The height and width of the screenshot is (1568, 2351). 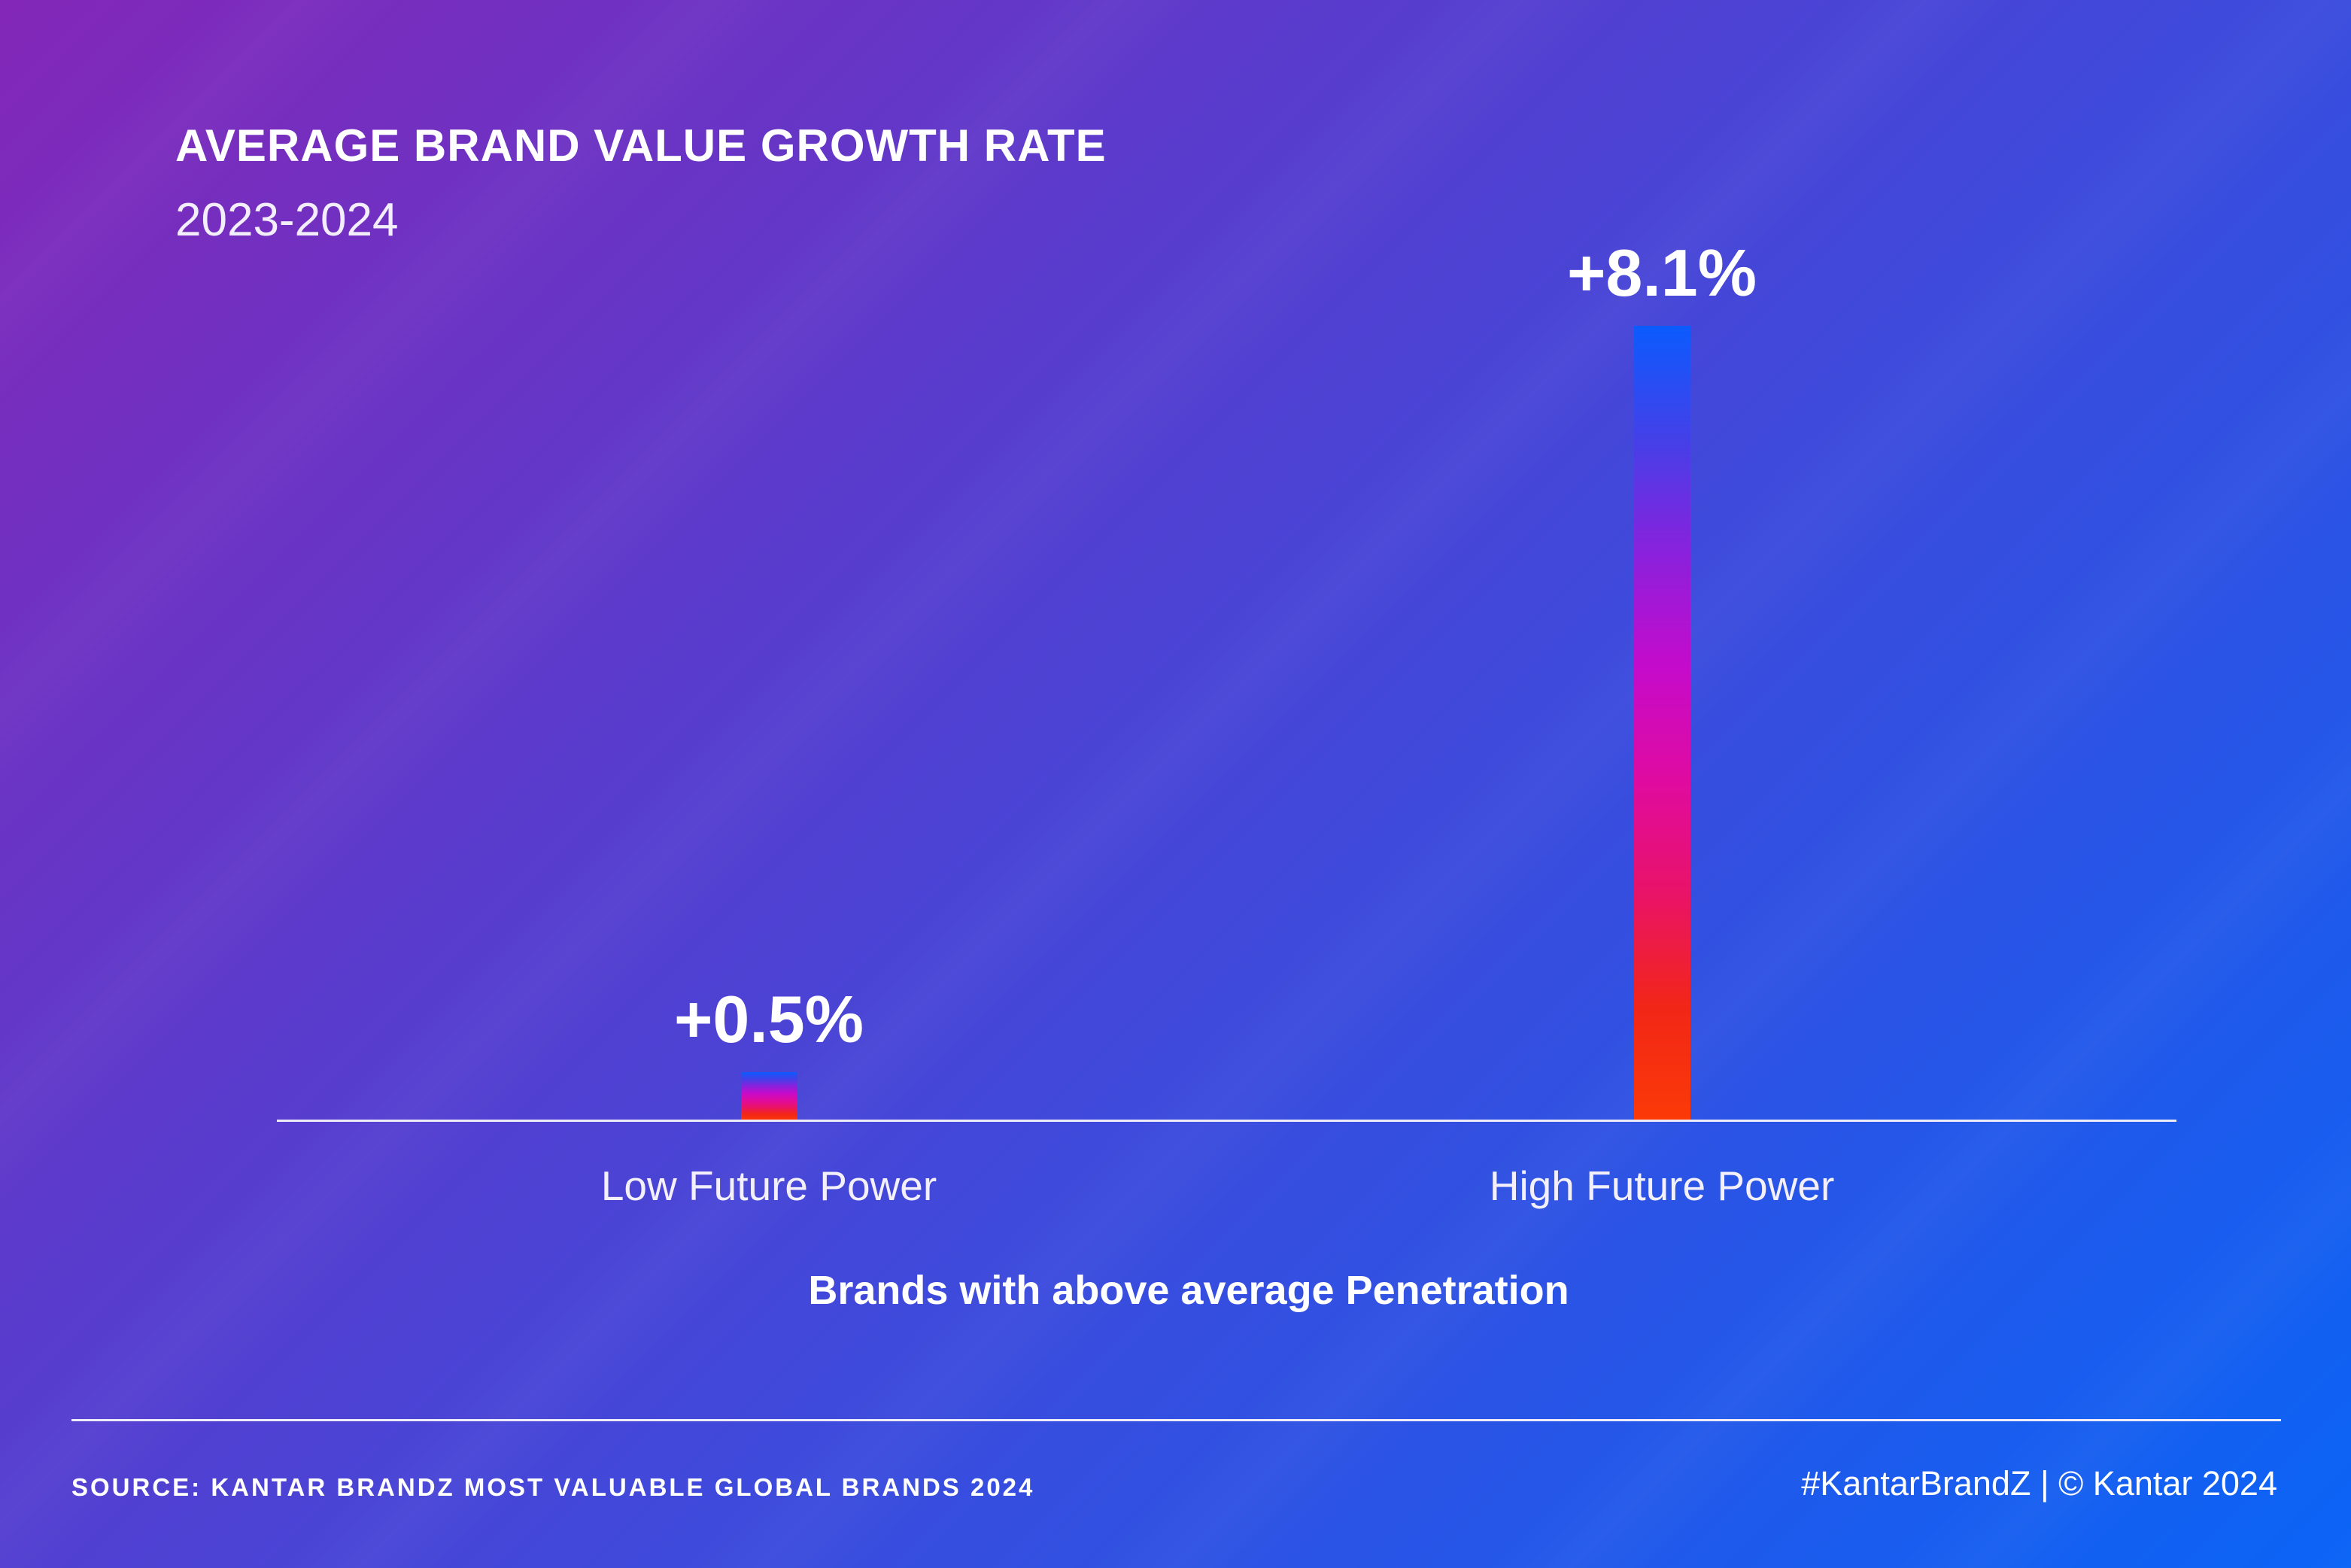 I want to click on bar-low-future-power, so click(x=769, y=1096).